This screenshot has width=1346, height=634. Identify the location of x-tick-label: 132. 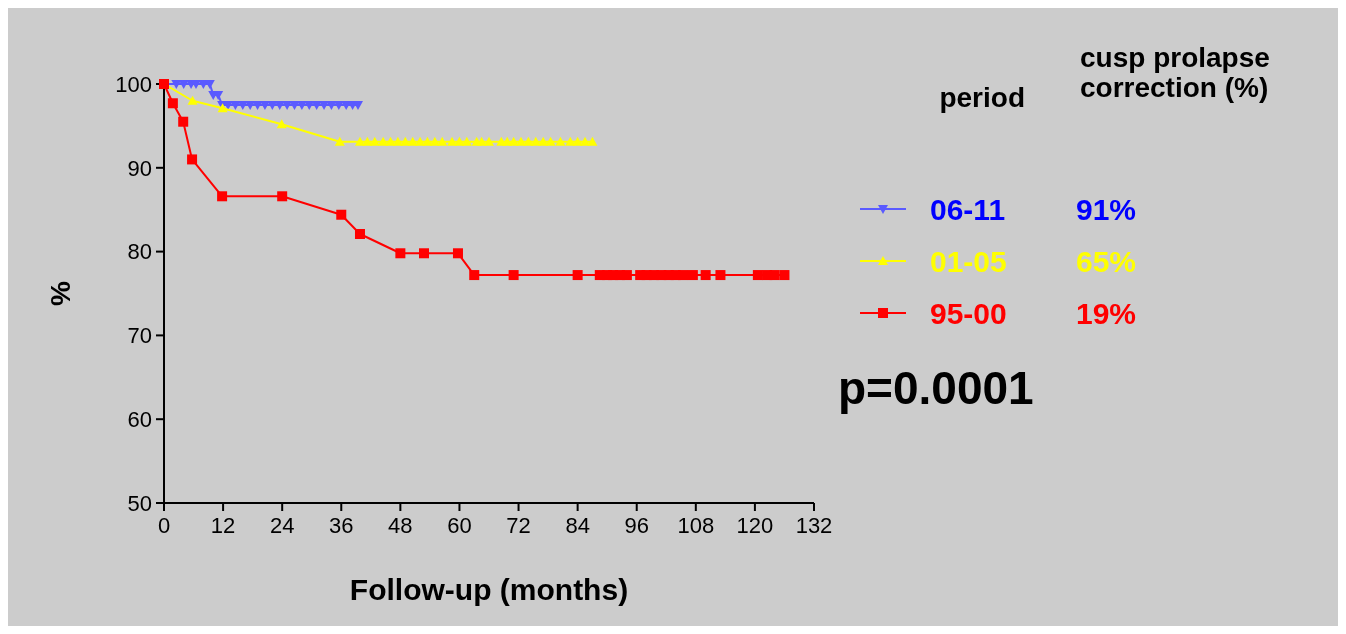
(814, 525).